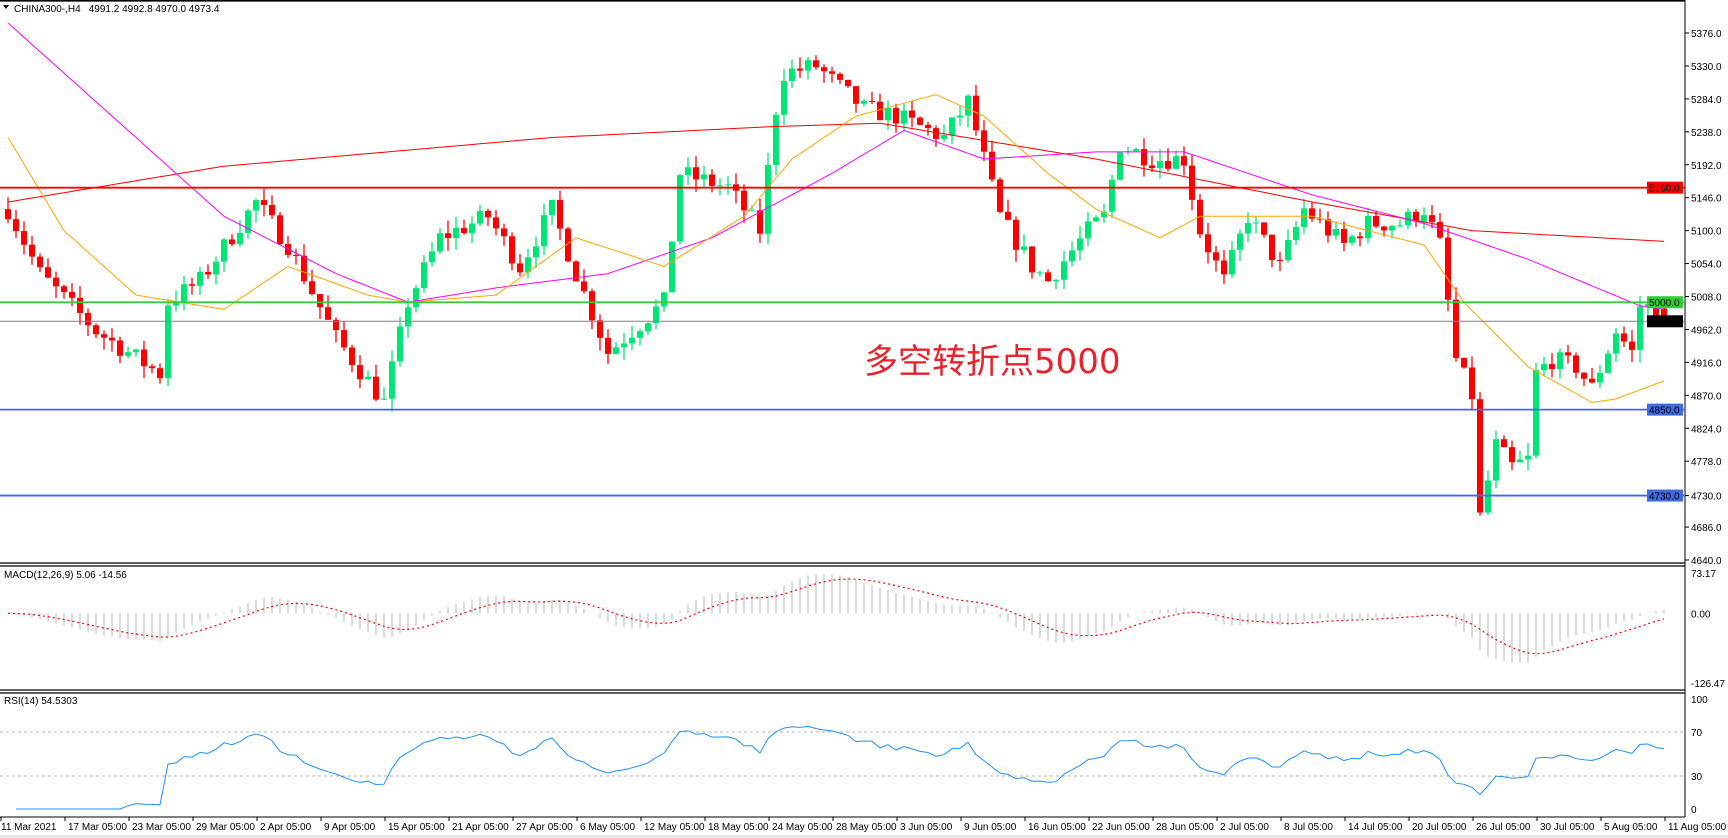  What do you see at coordinates (842, 767) in the screenshot?
I see `rsi-panel` at bounding box center [842, 767].